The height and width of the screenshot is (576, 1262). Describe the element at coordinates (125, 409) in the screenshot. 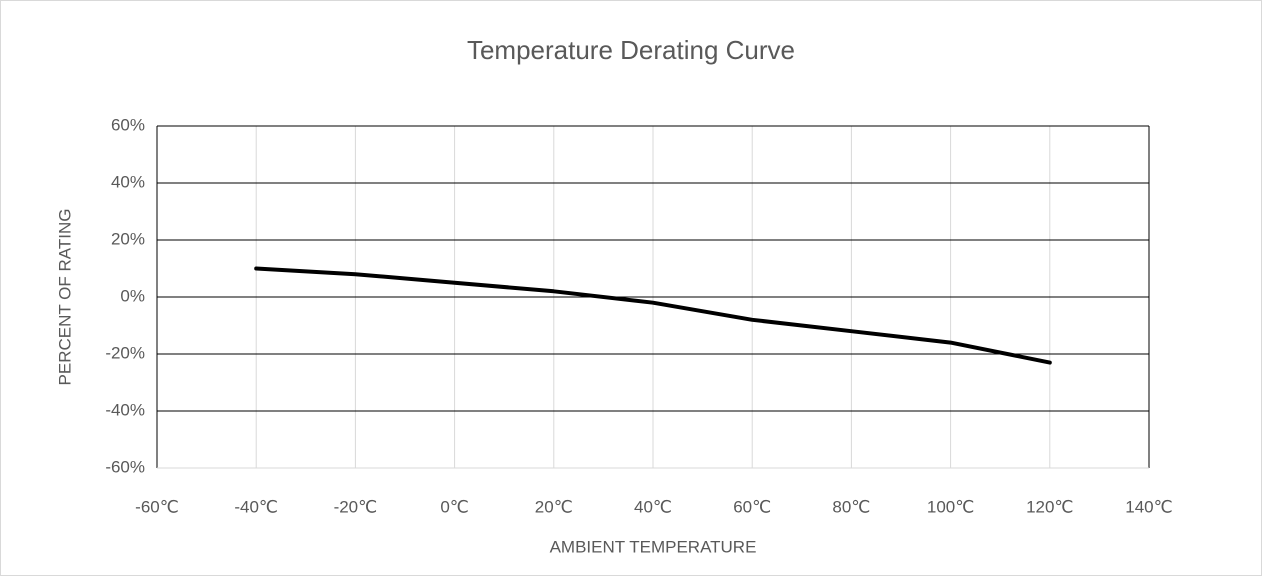

I see `y-tick-label: -40%` at that location.